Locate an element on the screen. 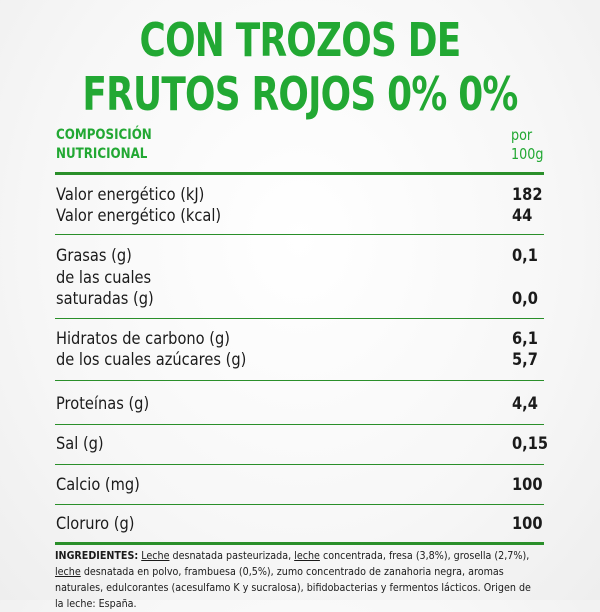 This screenshot has height=612, width=600. row-value-energy-kj: 182 is located at coordinates (527, 195).